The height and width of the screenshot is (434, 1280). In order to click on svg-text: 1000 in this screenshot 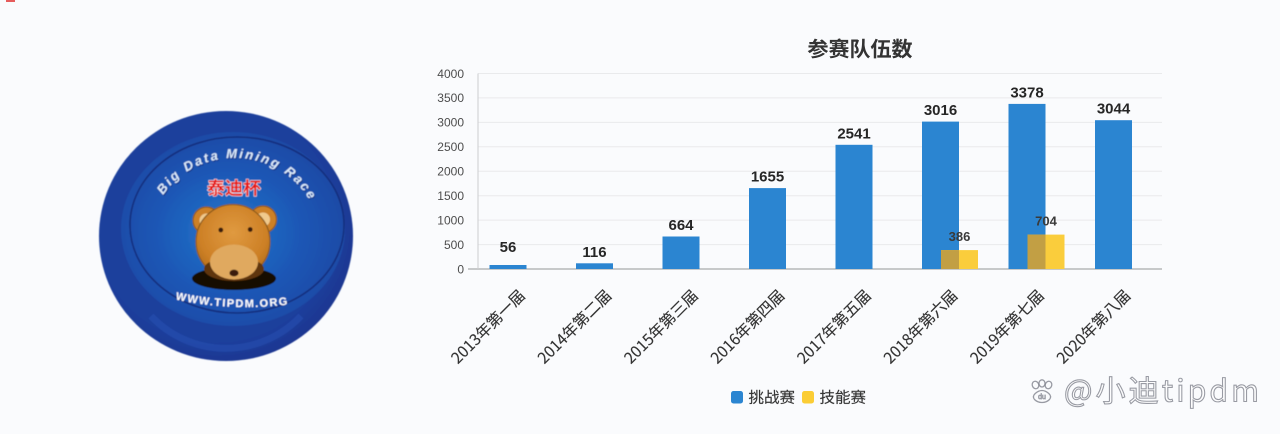, I will do `click(450, 220)`.